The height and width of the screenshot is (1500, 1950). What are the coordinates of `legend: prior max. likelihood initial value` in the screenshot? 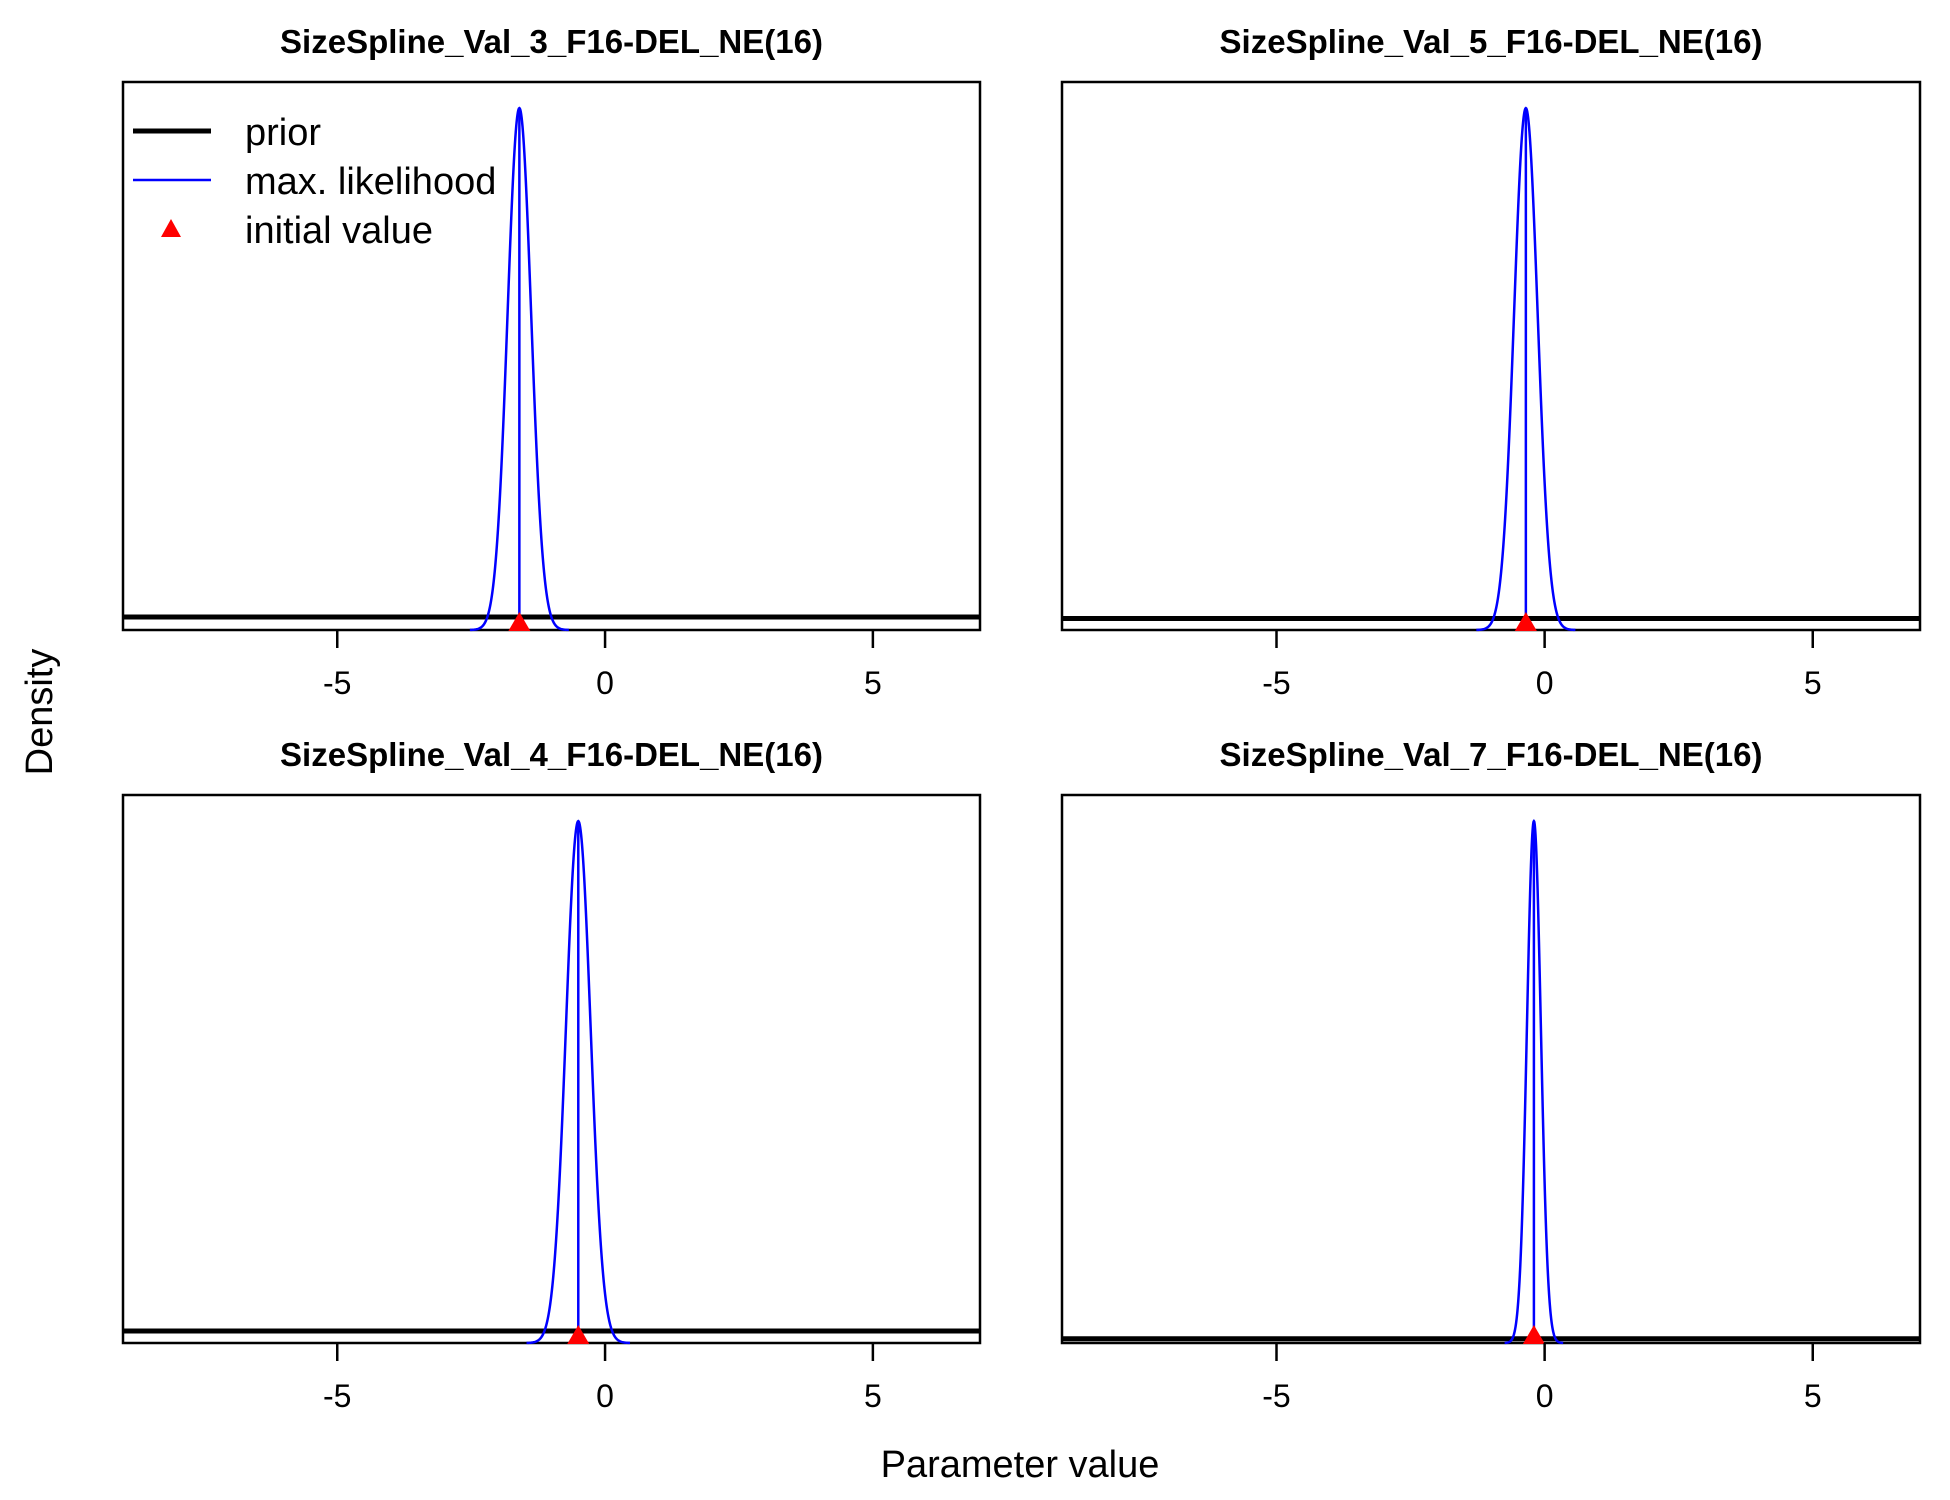 It's located at (314, 182).